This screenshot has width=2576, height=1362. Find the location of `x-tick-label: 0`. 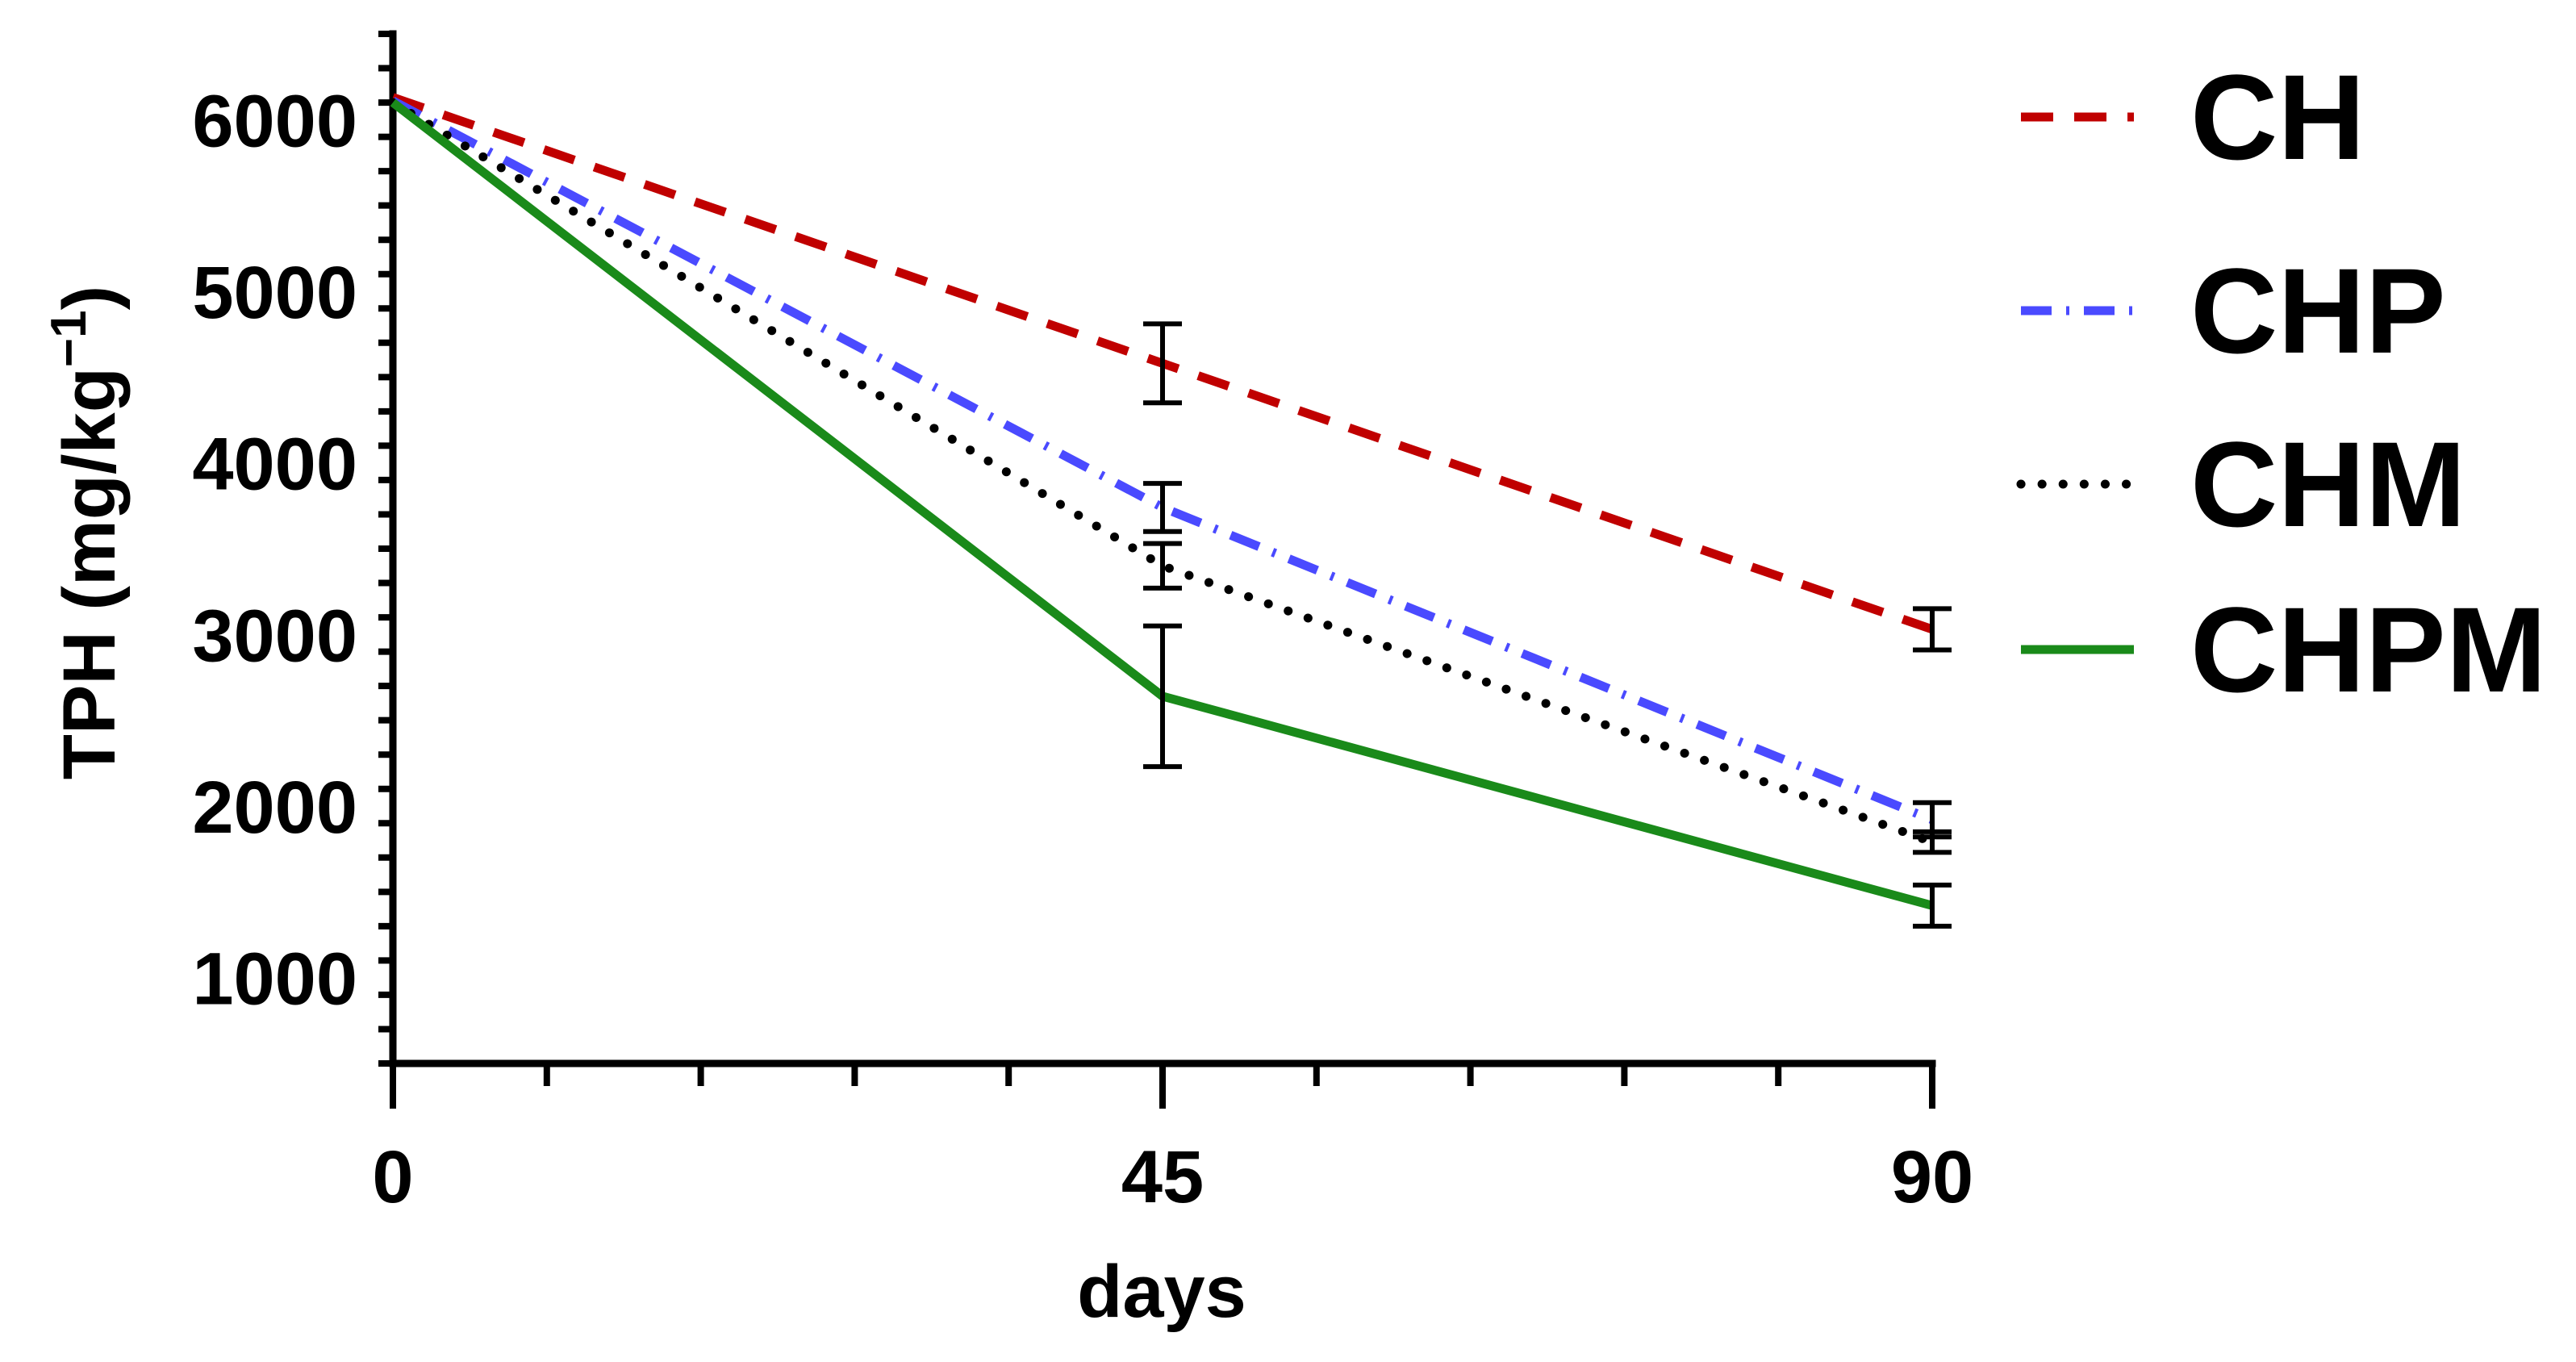

x-tick-label: 0 is located at coordinates (392, 1177).